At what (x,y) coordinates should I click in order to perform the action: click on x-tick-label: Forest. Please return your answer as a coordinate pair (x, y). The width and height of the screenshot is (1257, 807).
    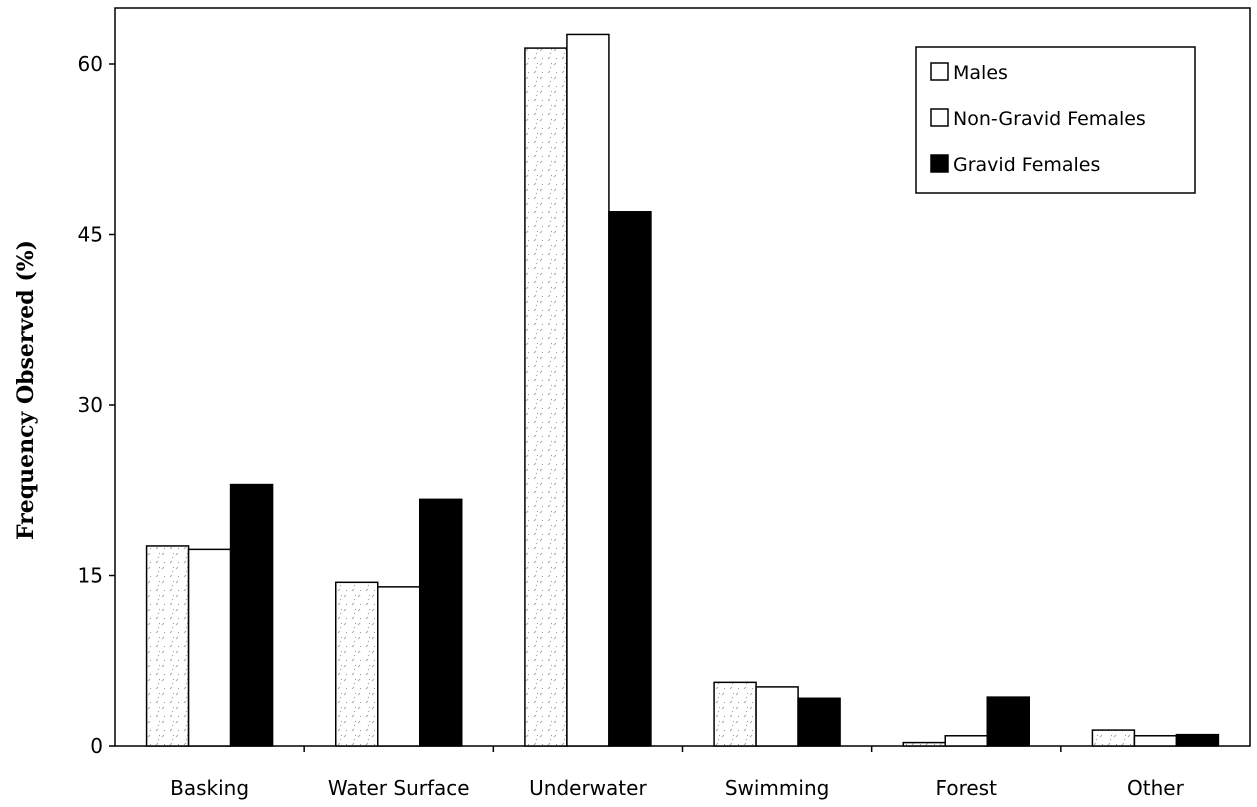
    Looking at the image, I should click on (967, 788).